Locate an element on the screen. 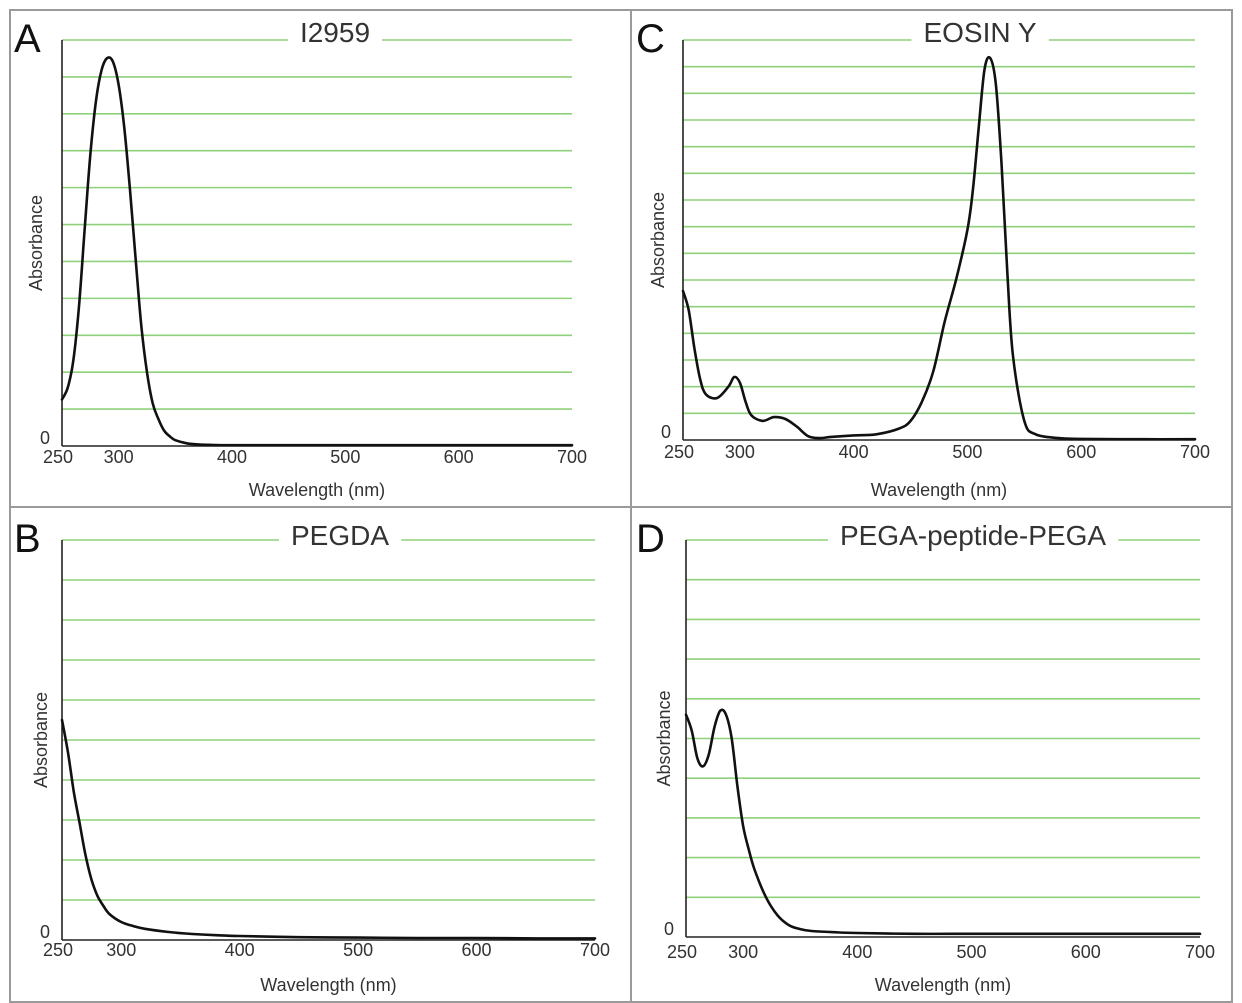 The image size is (1242, 1003). chart-title: EOSIN Y is located at coordinates (979, 32).